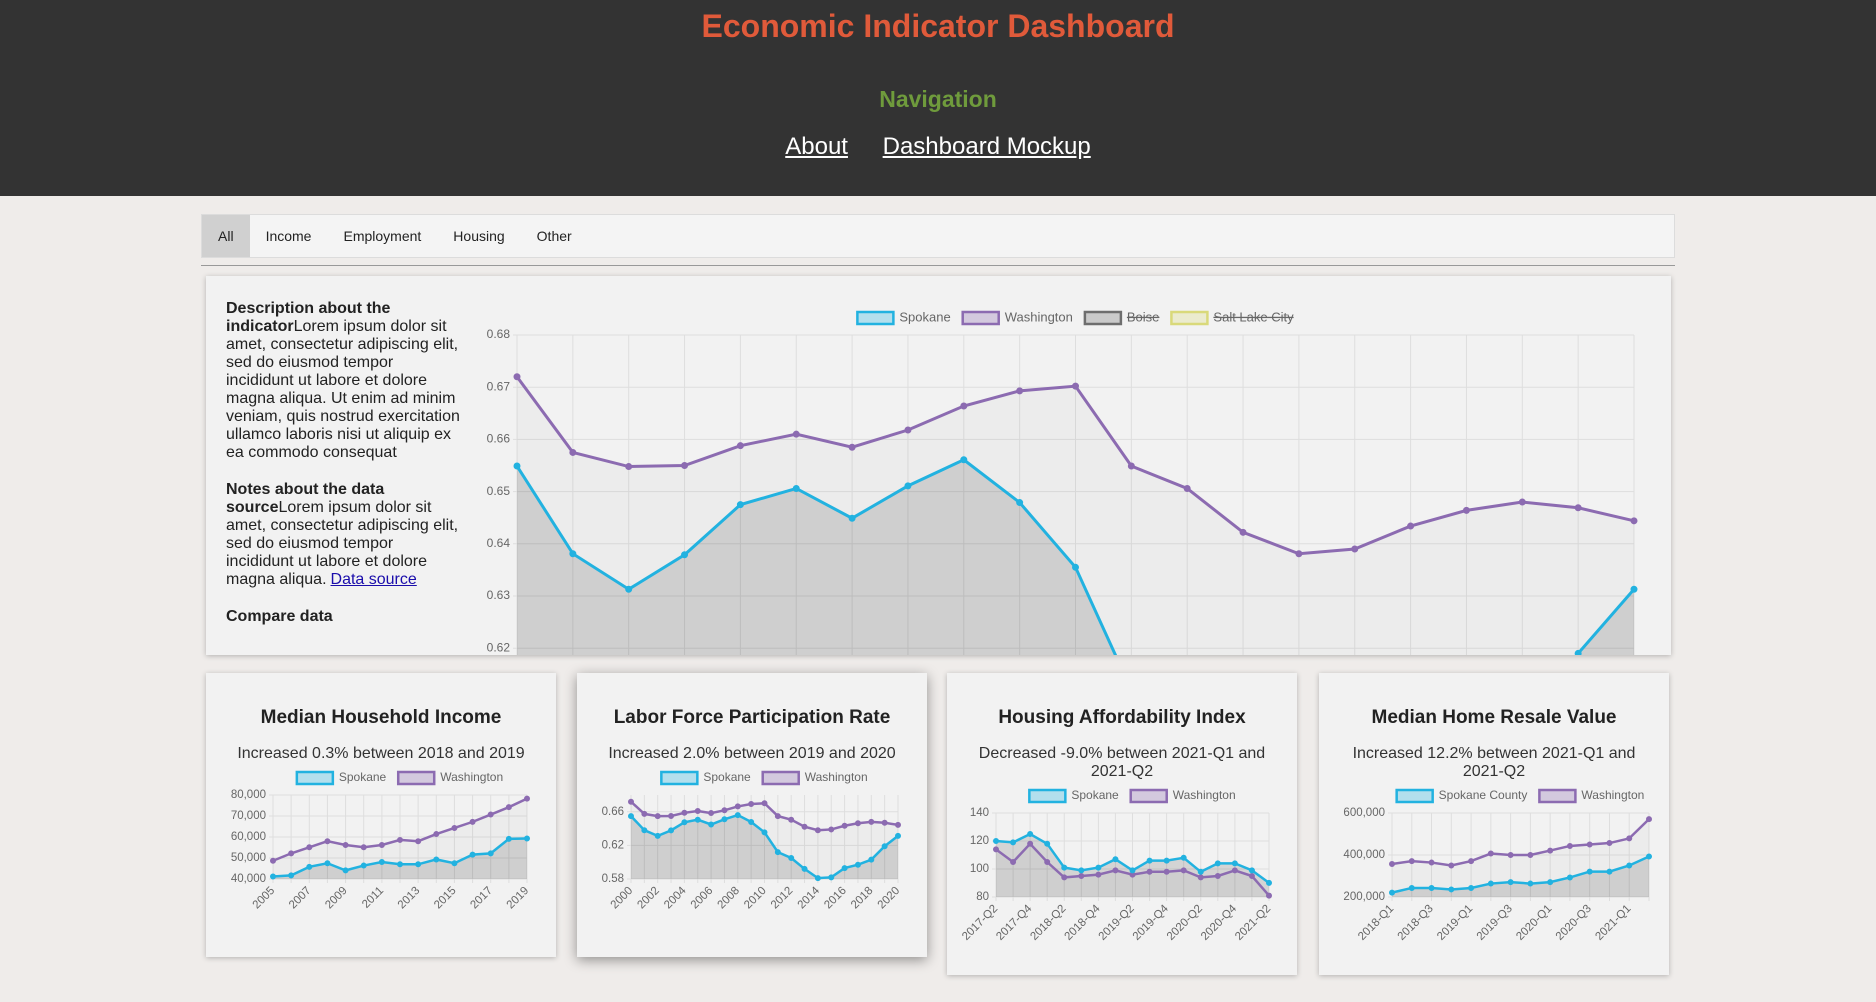  I want to click on card-title: Median Home Resale Value, so click(1494, 717).